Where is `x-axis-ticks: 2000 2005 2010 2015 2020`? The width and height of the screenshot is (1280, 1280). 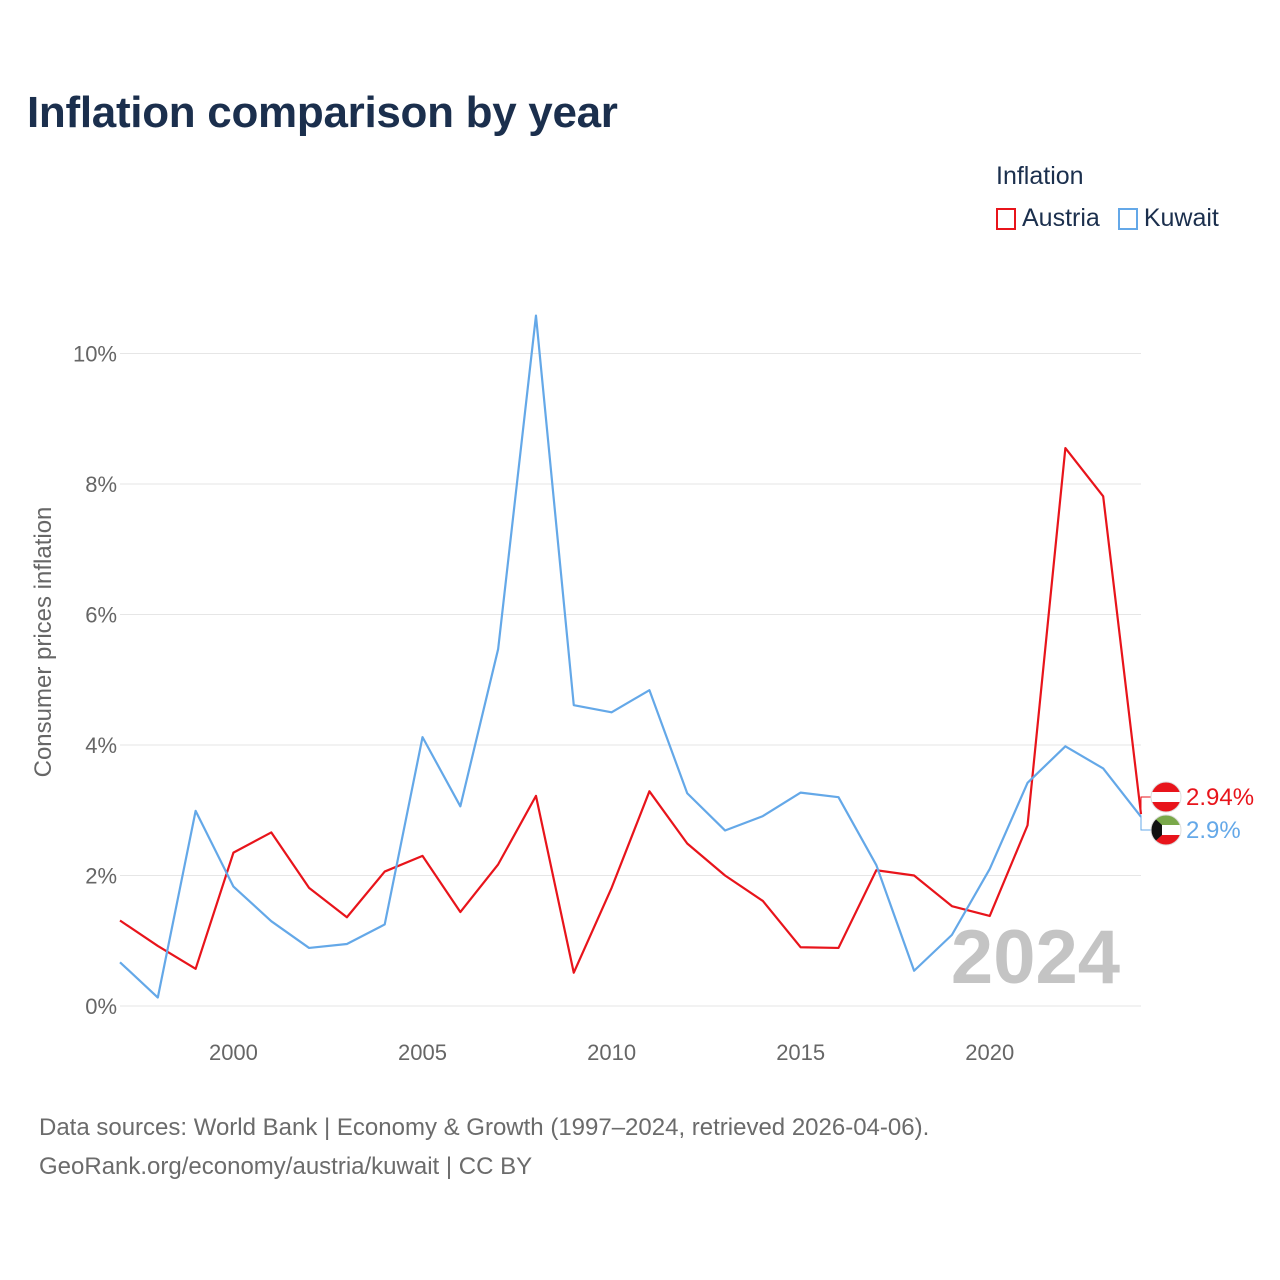 x-axis-ticks: 2000 2005 2010 2015 2020 is located at coordinates (611, 1052).